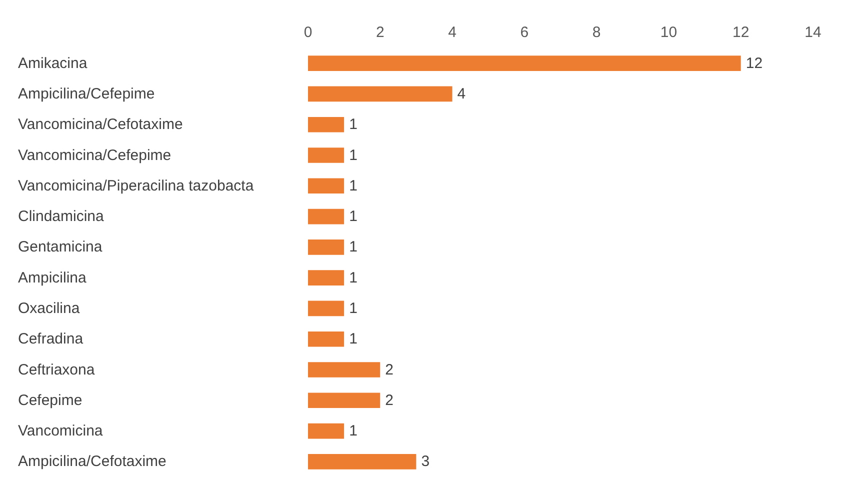 The height and width of the screenshot is (493, 861). I want to click on y-tick-label: Vancomicina, so click(61, 431).